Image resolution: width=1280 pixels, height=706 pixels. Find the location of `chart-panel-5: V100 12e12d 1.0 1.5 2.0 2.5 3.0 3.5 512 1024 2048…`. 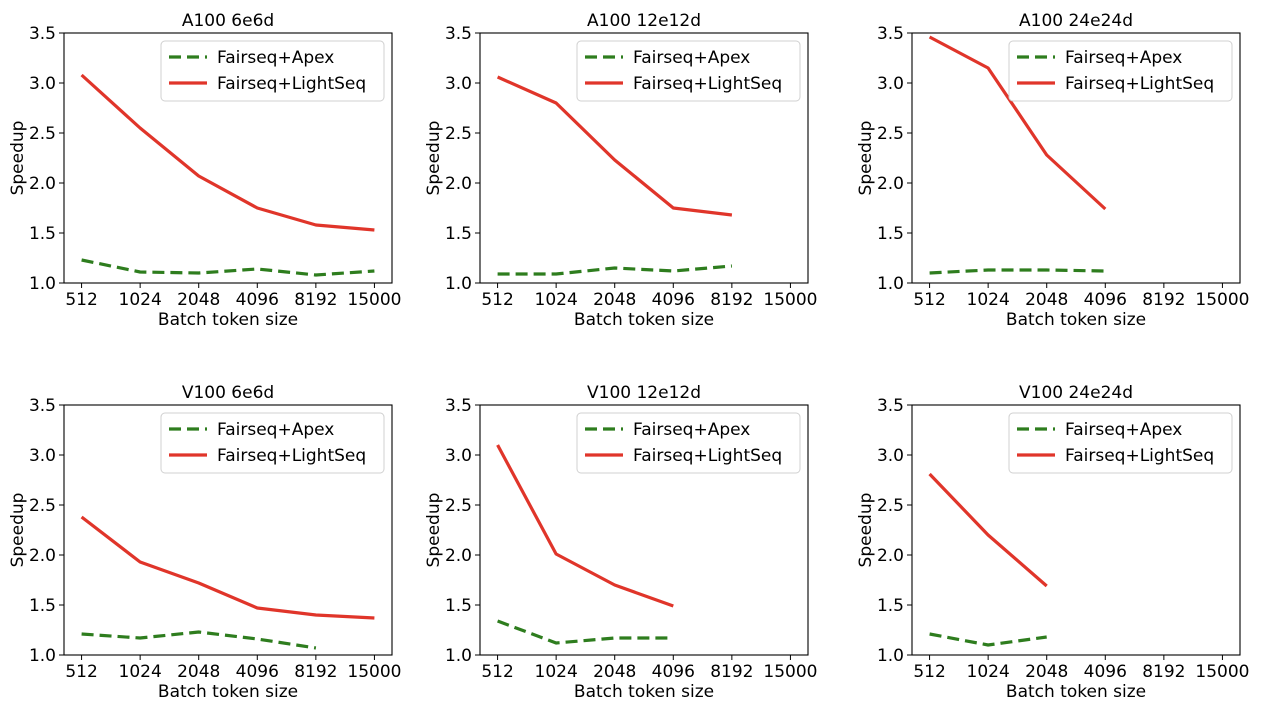

chart-panel-5: V100 12e12d 1.0 1.5 2.0 2.5 3.0 3.5 512 1024 2048… is located at coordinates (620, 542).